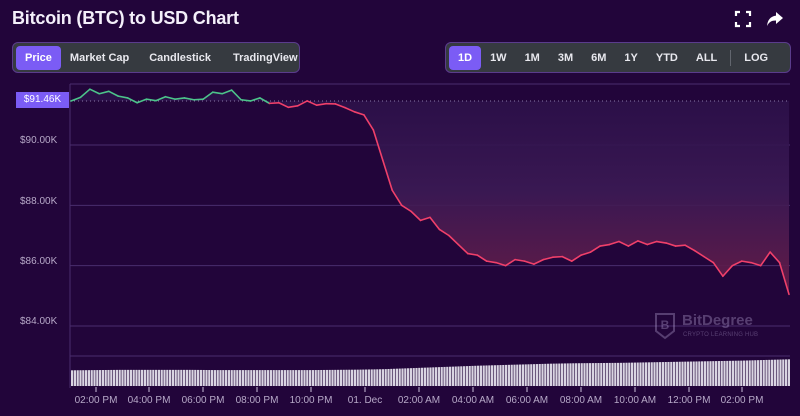  Describe the element at coordinates (465, 57) in the screenshot. I see `range-1d: 1D` at that location.